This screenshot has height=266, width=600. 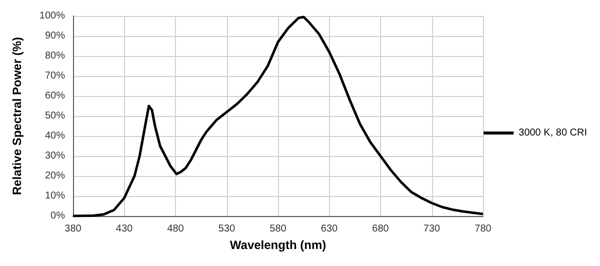 What do you see at coordinates (175, 229) in the screenshot?
I see `x-tick-label: 480` at bounding box center [175, 229].